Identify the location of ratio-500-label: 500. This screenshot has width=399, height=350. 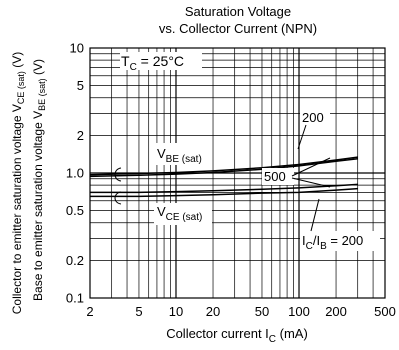
(275, 176).